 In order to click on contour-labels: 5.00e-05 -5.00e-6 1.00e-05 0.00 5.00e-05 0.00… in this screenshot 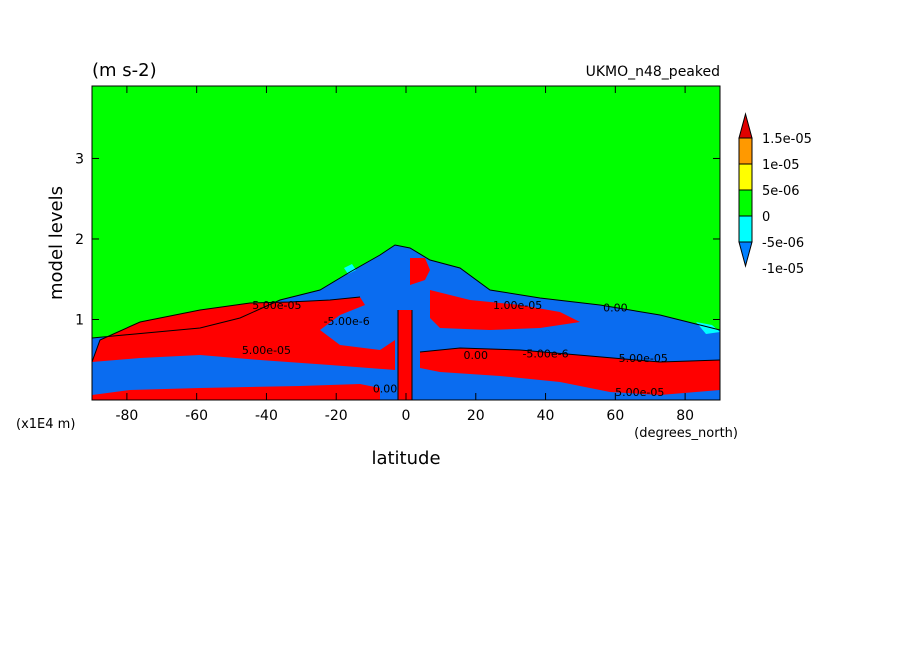, I will do `click(455, 349)`.